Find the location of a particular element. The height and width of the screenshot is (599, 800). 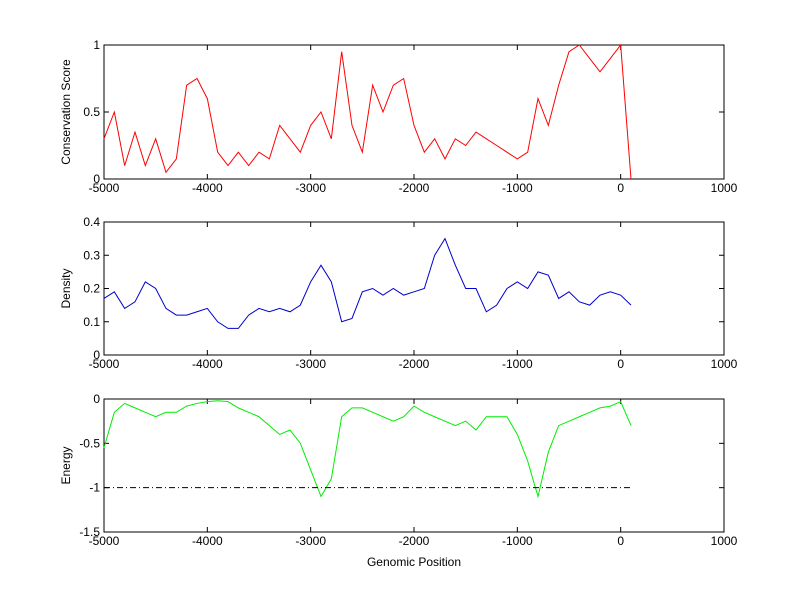

y-tick-label: -0.5 is located at coordinates (89, 443).